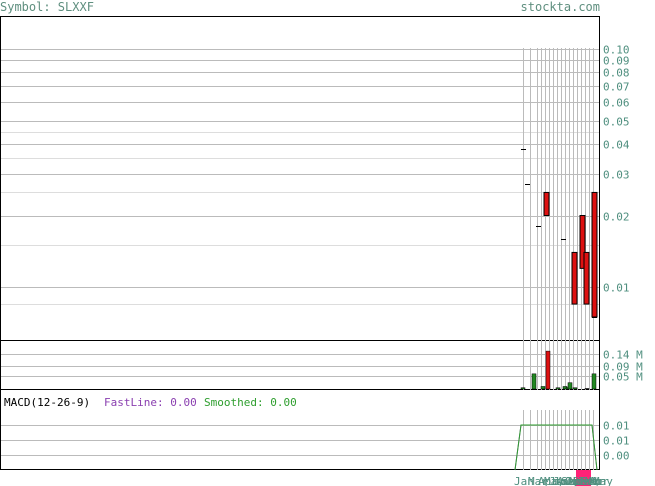  What do you see at coordinates (250, 402) in the screenshot?
I see `macd-smoothed-label: Smoothed: 0.00` at bounding box center [250, 402].